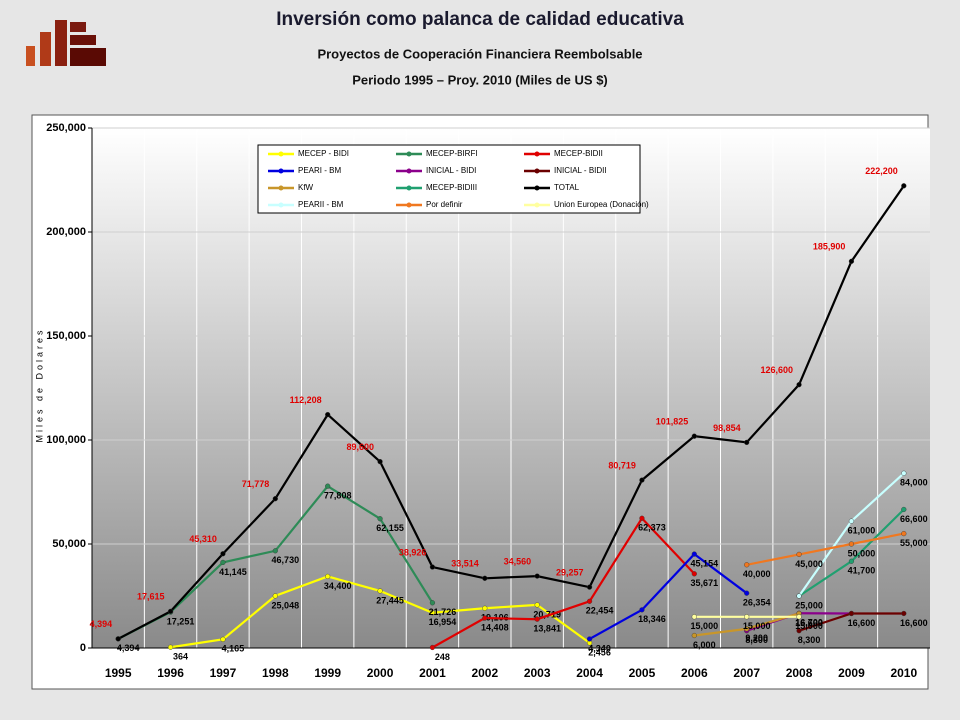 This screenshot has height=720, width=960. Describe the element at coordinates (181, 621) in the screenshot. I see `data-label: 17,251` at that location.